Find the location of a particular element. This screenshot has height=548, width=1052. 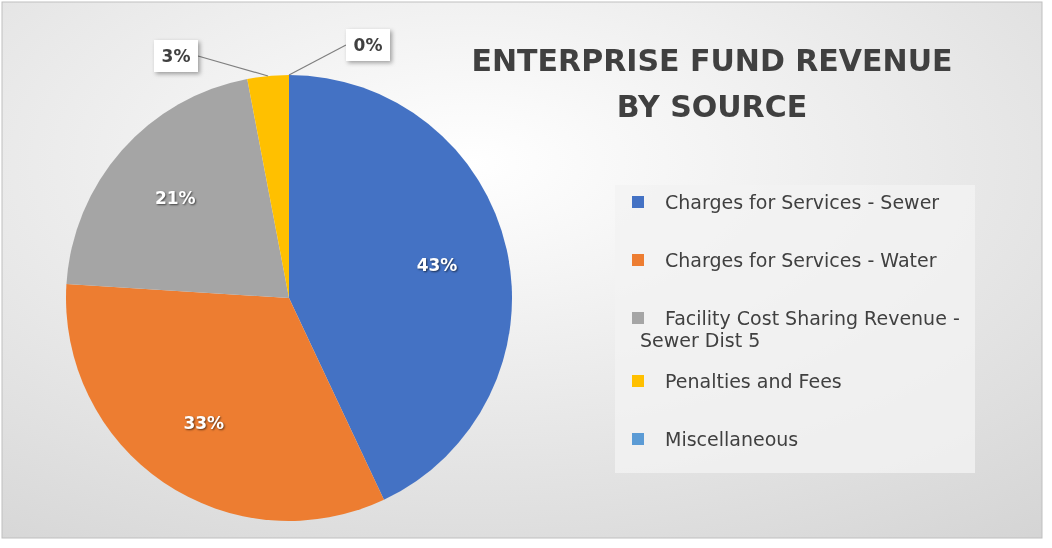

legend-label: Miscellaneous is located at coordinates (732, 439).